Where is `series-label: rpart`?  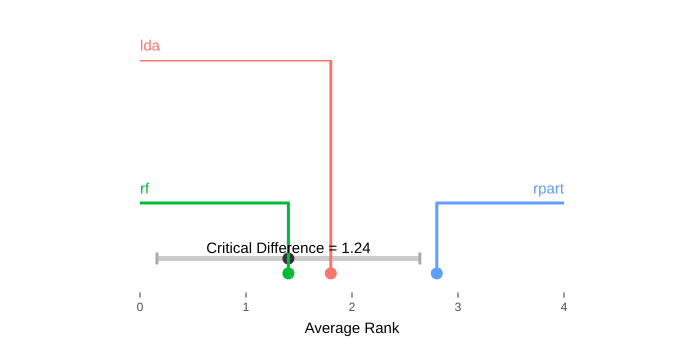 series-label: rpart is located at coordinates (549, 189).